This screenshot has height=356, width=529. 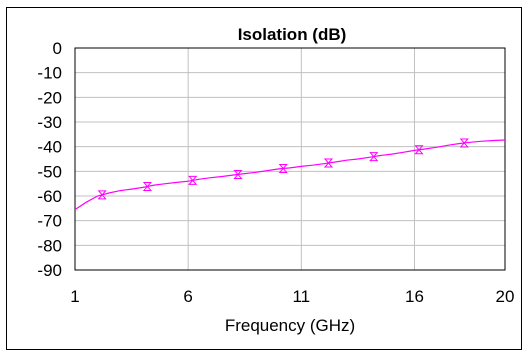 What do you see at coordinates (49, 97) in the screenshot?
I see `y-tick-label: -20` at bounding box center [49, 97].